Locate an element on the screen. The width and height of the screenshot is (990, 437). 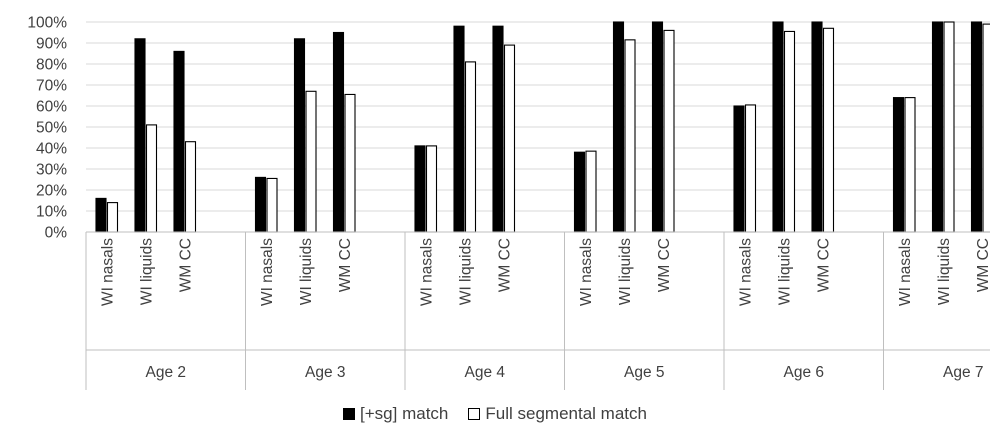
legend-swatch-white is located at coordinates (474, 414).